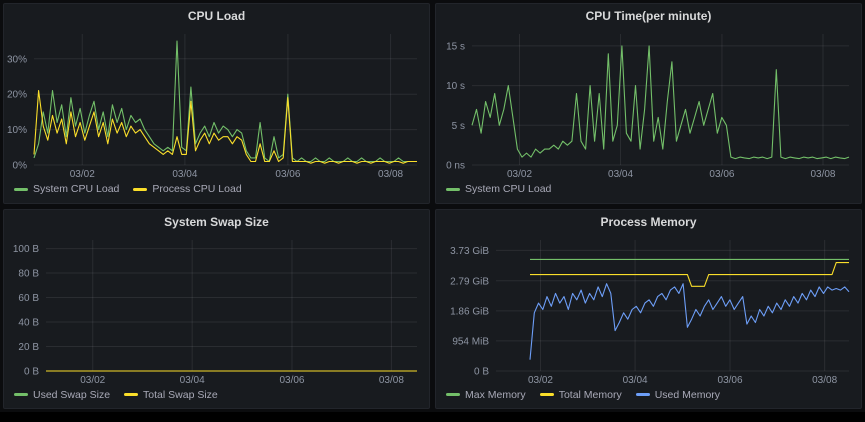 The image size is (865, 422). What do you see at coordinates (469, 281) in the screenshot?
I see `y-tick-label: 2.79 GiB` at bounding box center [469, 281].